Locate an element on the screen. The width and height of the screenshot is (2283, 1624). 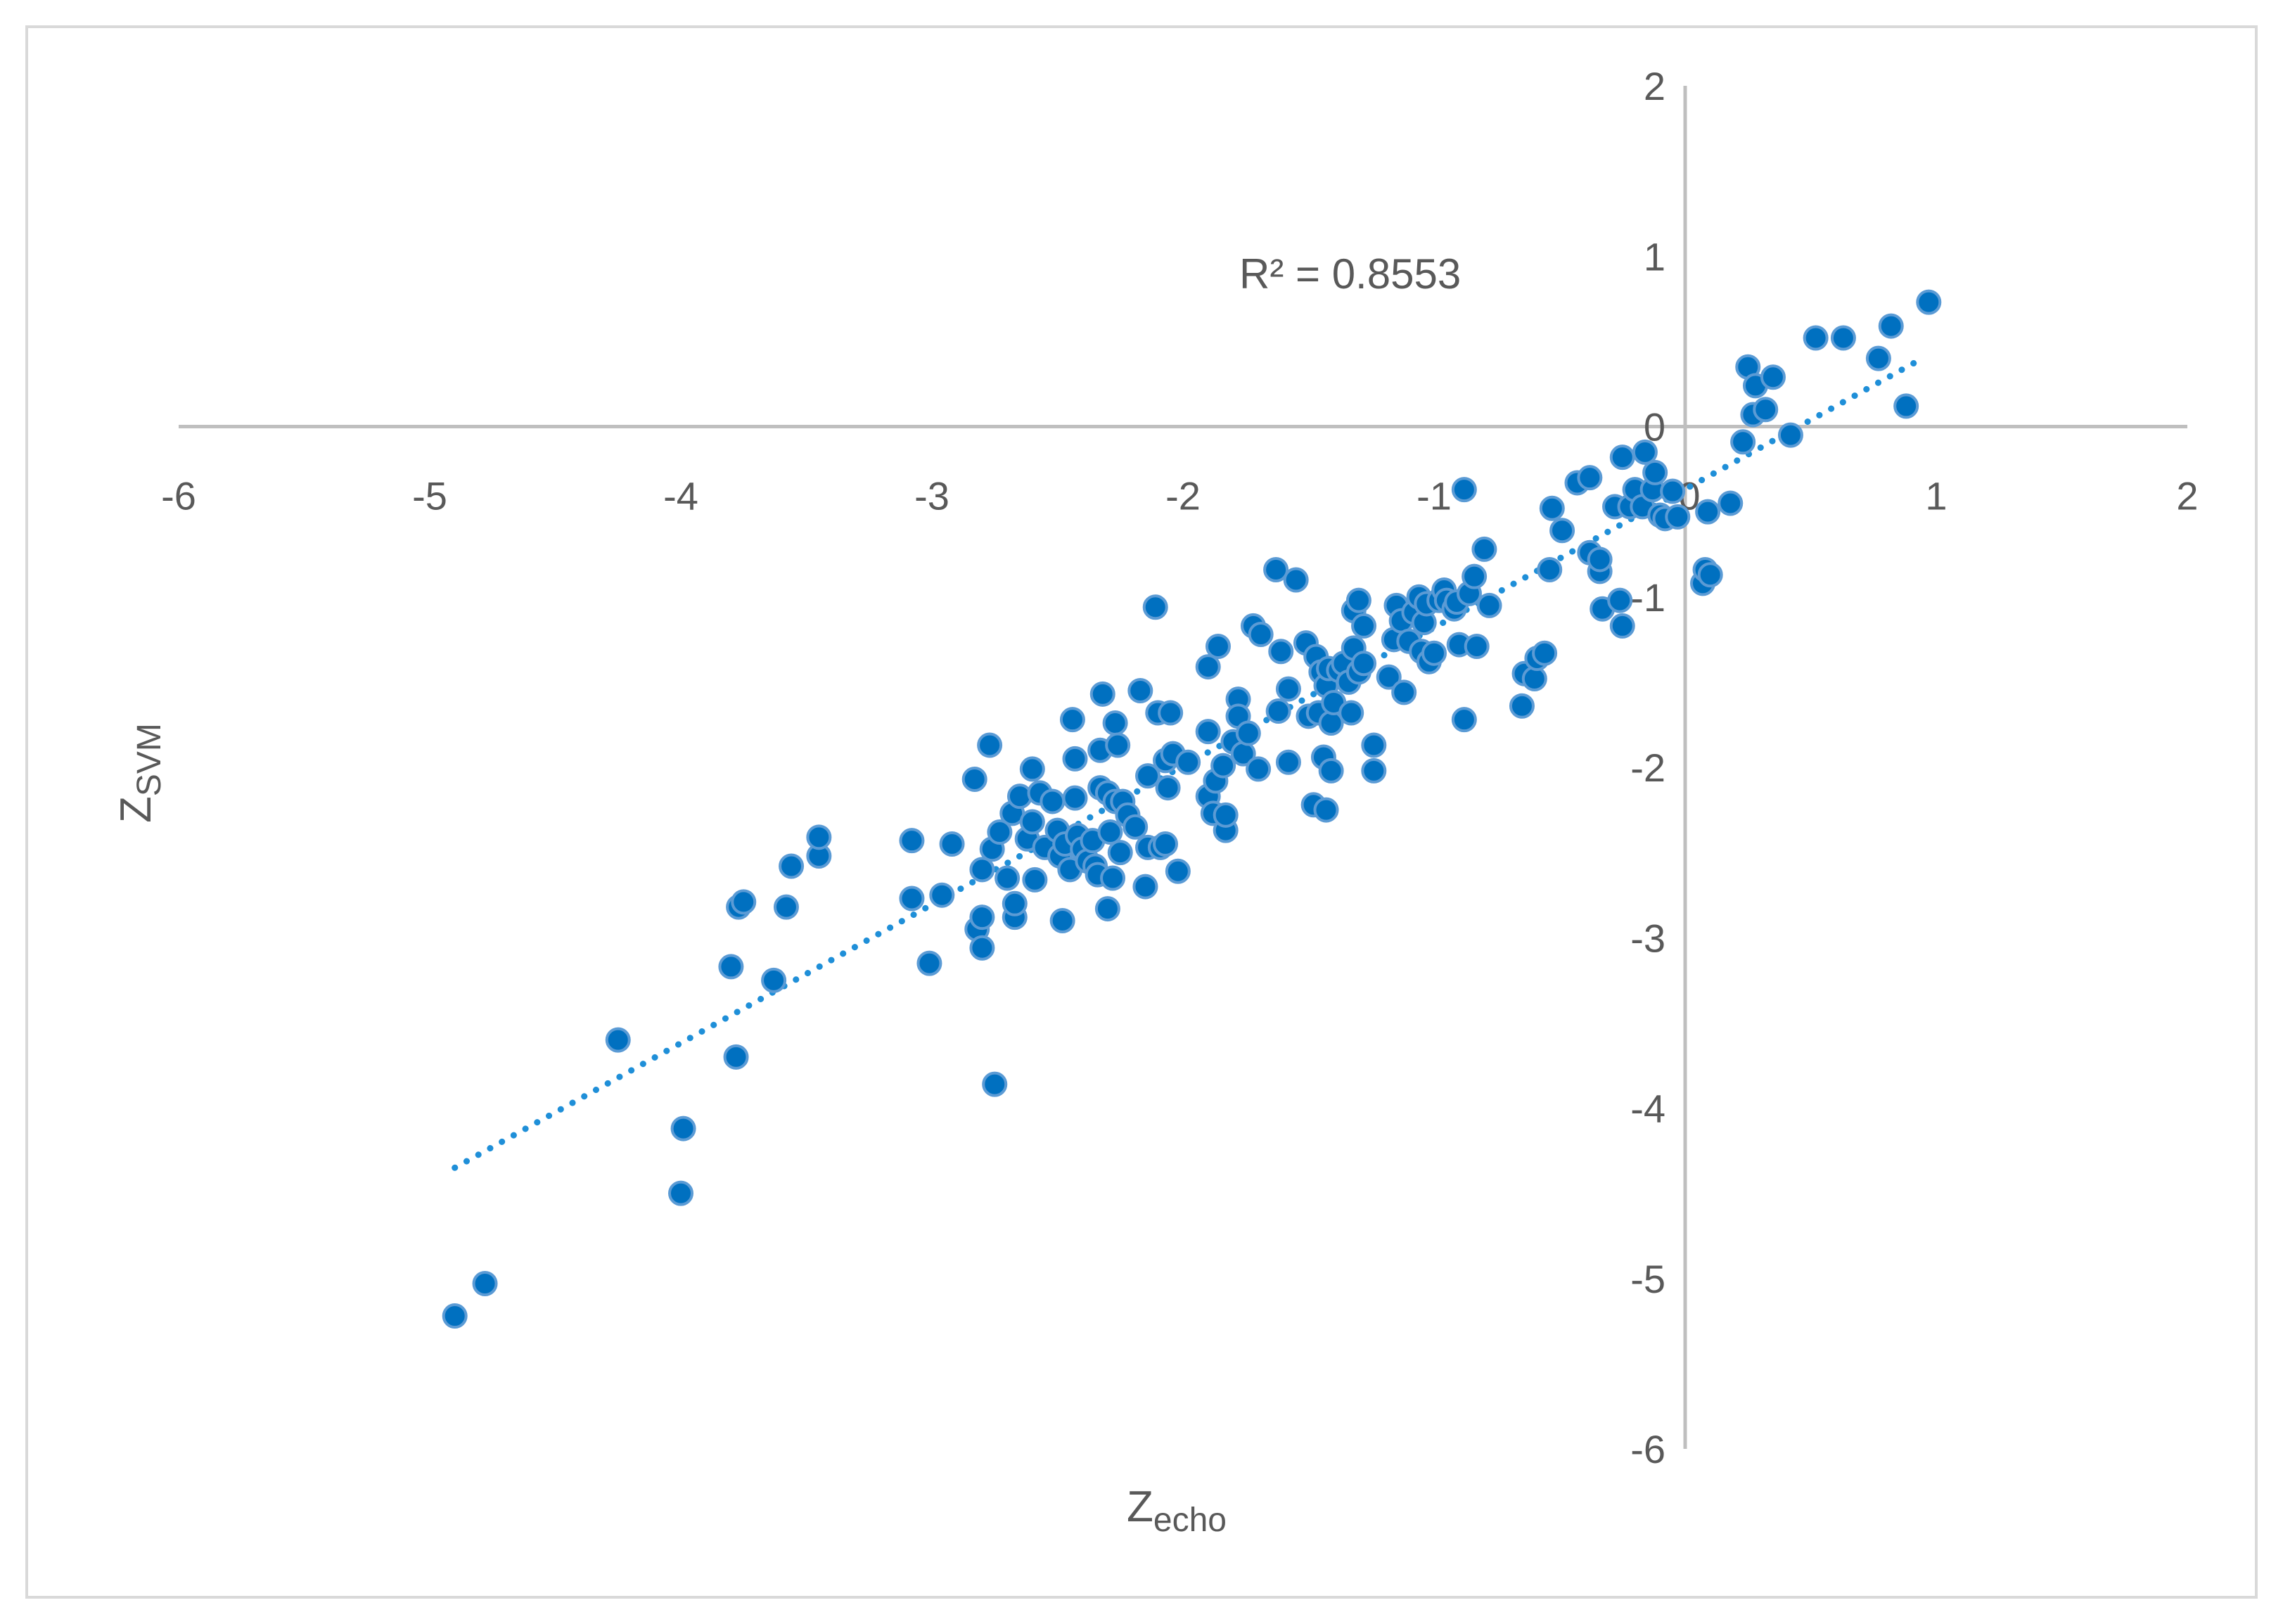
x-tick-label: -6 is located at coordinates (179, 496).